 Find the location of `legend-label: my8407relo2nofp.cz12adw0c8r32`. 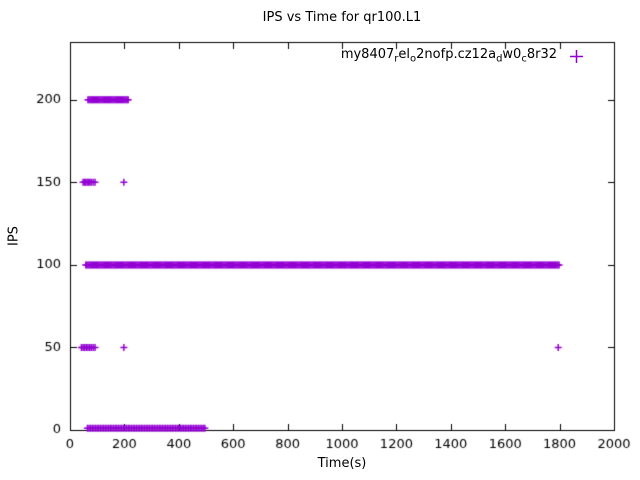

legend-label: my8407relo2nofp.cz12adw0c8r32 is located at coordinates (448, 56).